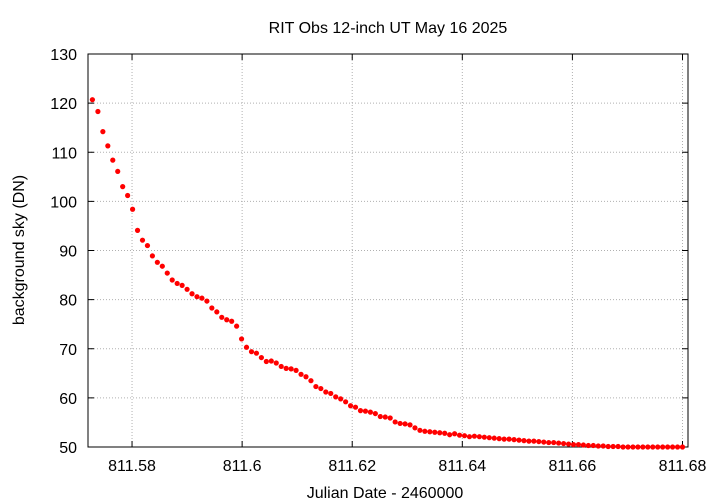 The height and width of the screenshot is (504, 720). I want to click on x-axis-label: Julian Date - 2460000, so click(385, 493).